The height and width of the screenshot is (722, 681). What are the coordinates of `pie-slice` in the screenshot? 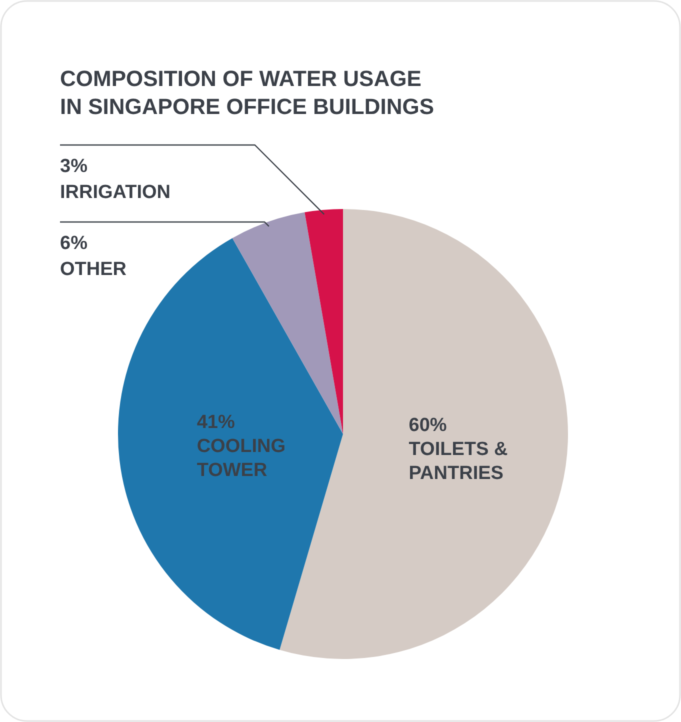 It's located at (323, 321).